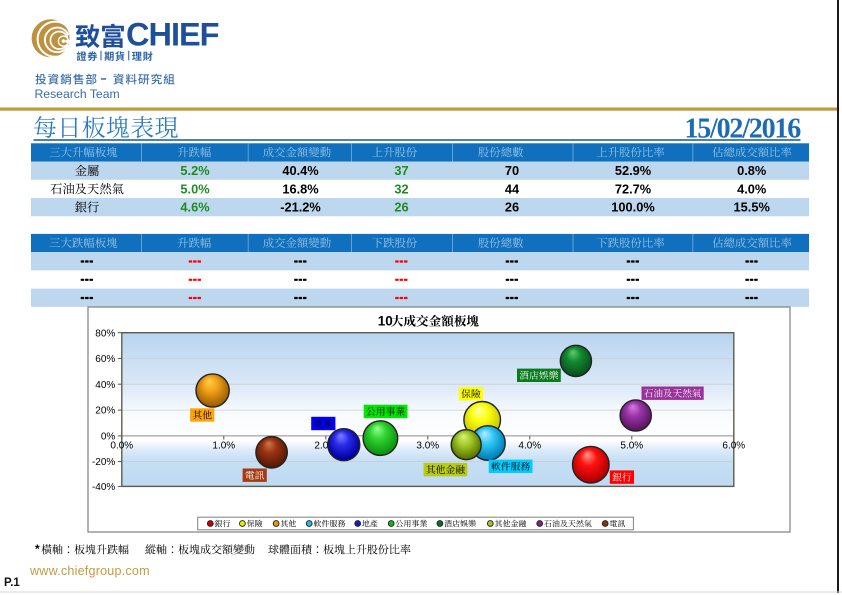 The image size is (842, 595). What do you see at coordinates (300, 188) in the screenshot?
I see `svg-text: 16.8%` at bounding box center [300, 188].